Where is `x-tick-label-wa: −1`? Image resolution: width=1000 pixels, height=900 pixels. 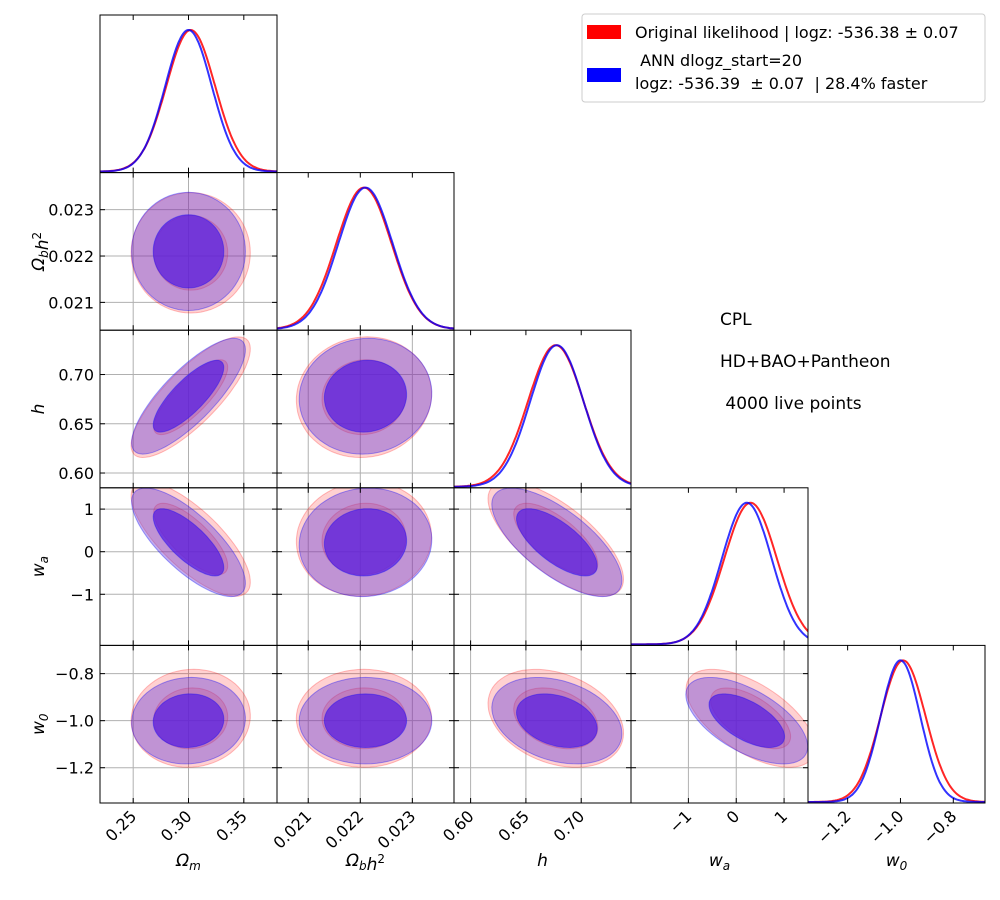 x-tick-label-wa: −1 is located at coordinates (680, 822).